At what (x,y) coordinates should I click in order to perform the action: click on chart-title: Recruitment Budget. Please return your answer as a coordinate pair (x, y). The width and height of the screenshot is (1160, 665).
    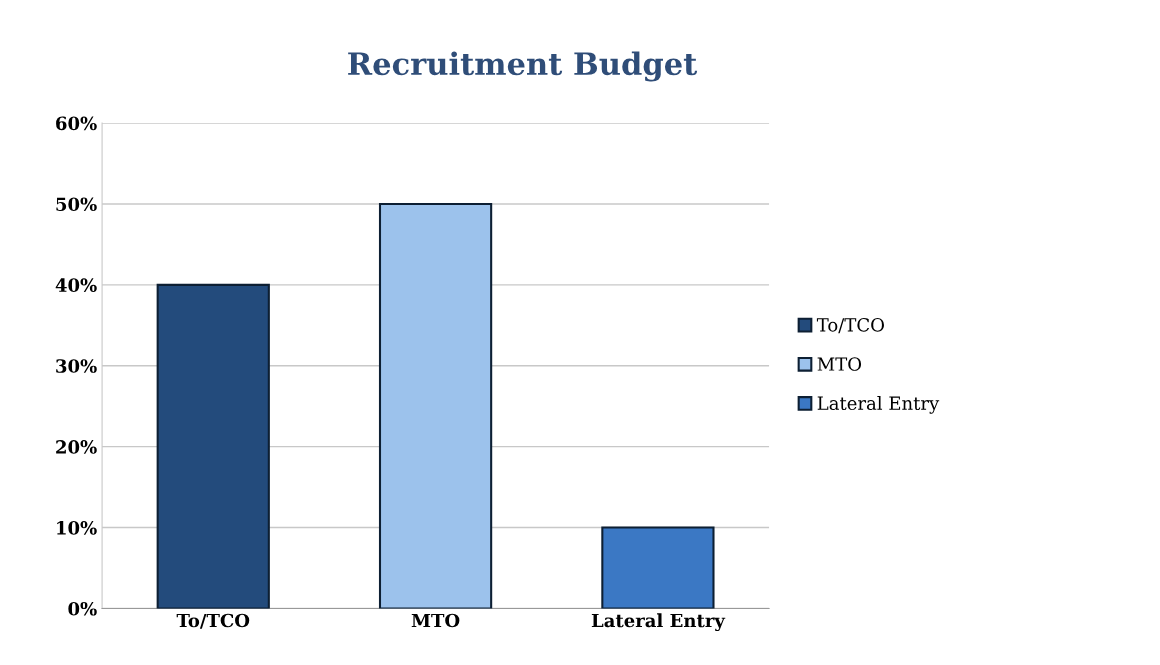
    Looking at the image, I should click on (523, 66).